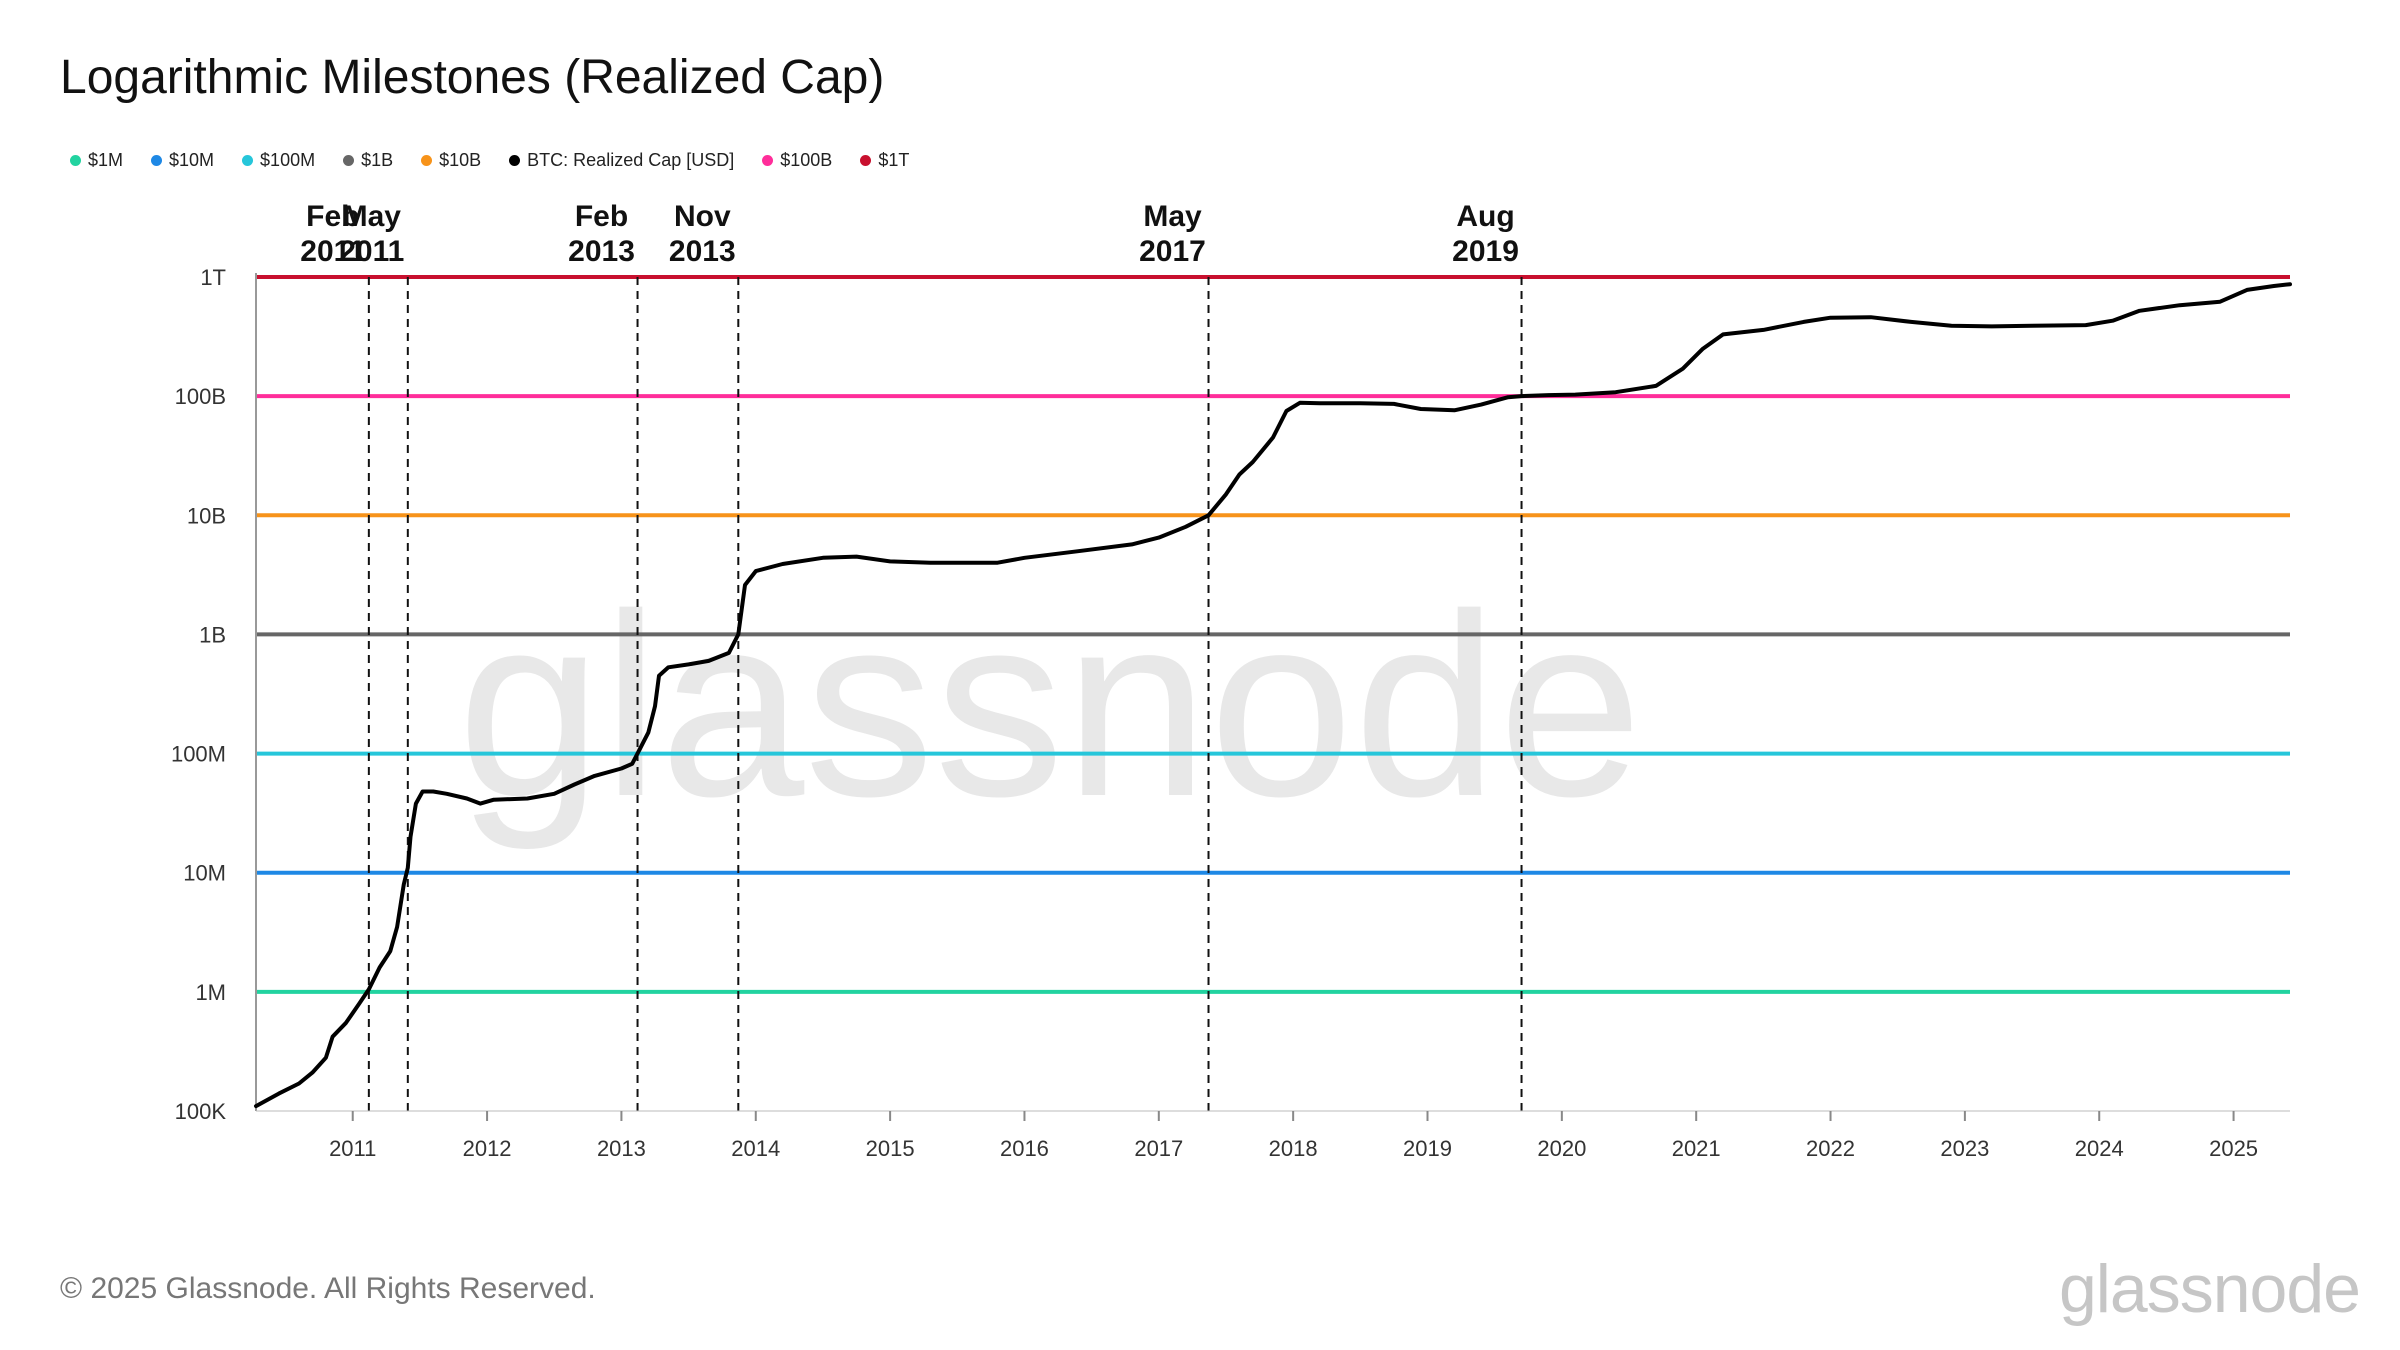 This screenshot has height=1350, width=2400. Describe the element at coordinates (1964, 1148) in the screenshot. I see `x-tick-label: 2023` at that location.